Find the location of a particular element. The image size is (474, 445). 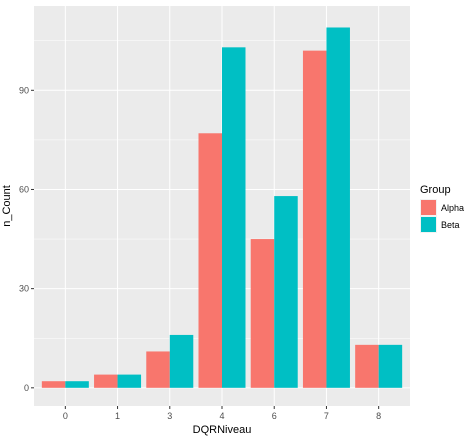

legend: Group Alpha Beta is located at coordinates (442, 208).